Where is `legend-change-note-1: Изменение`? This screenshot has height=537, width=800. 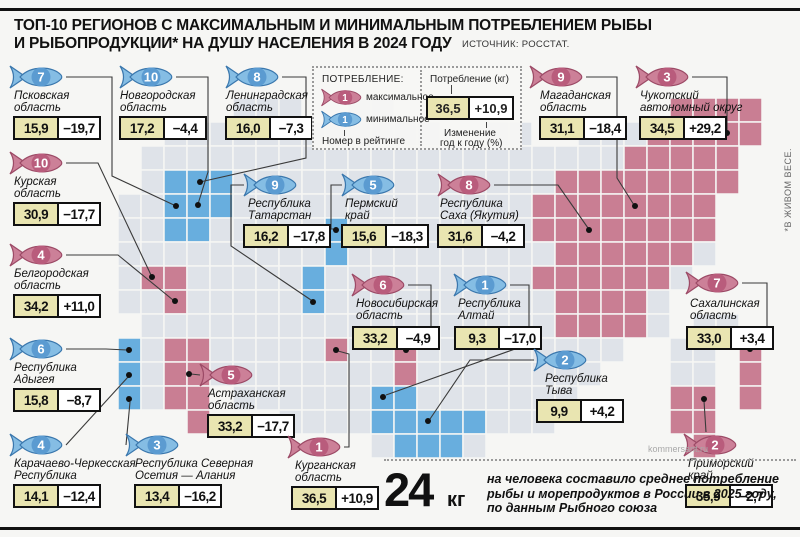 legend-change-note-1: Изменение is located at coordinates (470, 133).